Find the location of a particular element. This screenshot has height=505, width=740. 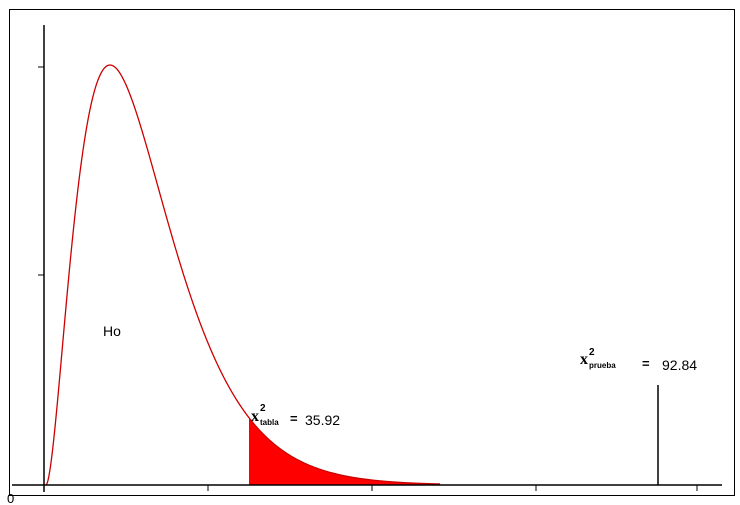

test-statistic-subscript: prueba is located at coordinates (602, 365).